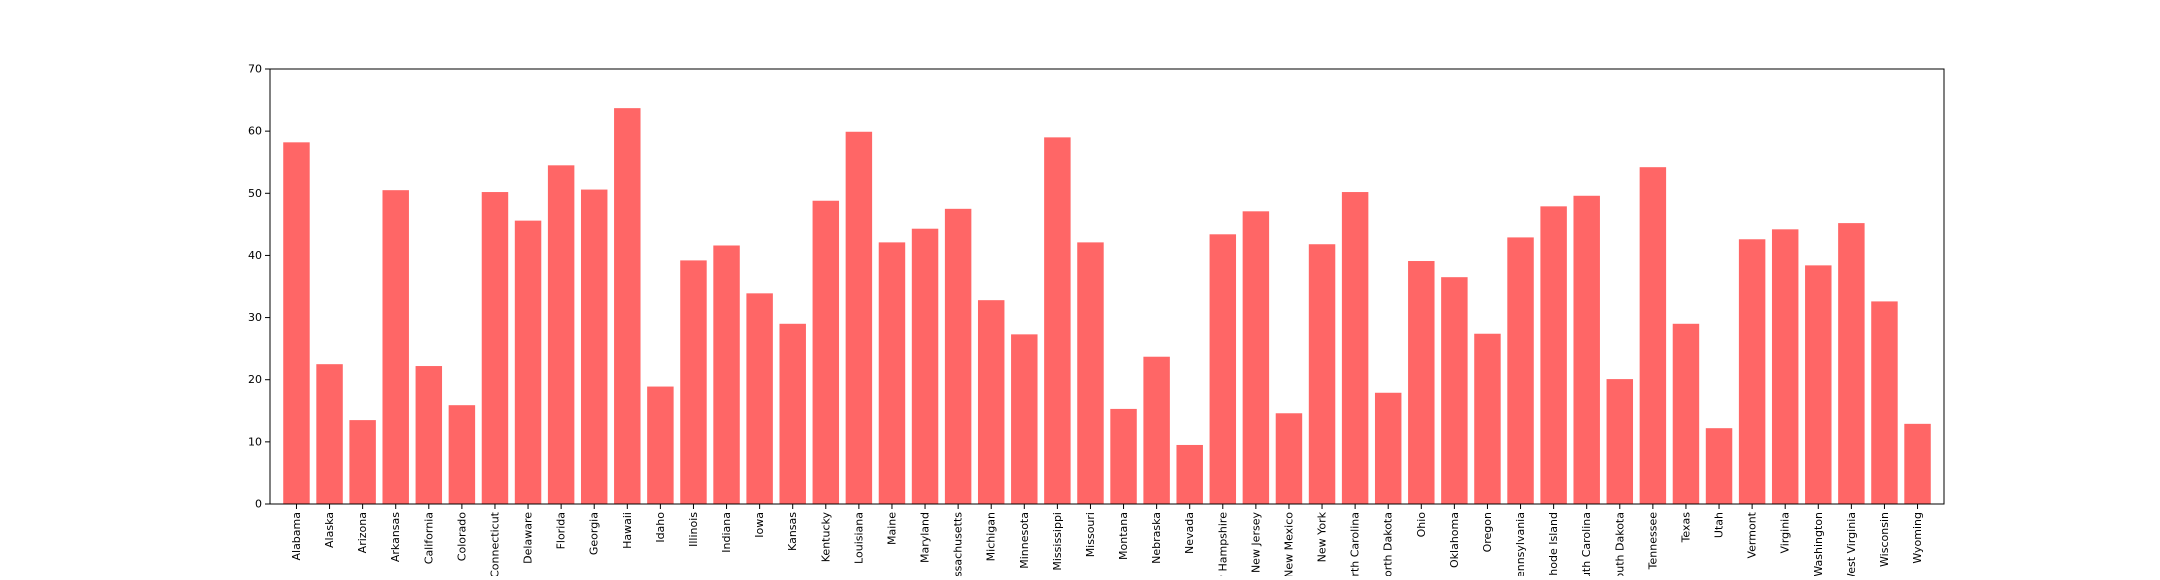  I want to click on x-tick-label: Connecticut, so click(494, 543).